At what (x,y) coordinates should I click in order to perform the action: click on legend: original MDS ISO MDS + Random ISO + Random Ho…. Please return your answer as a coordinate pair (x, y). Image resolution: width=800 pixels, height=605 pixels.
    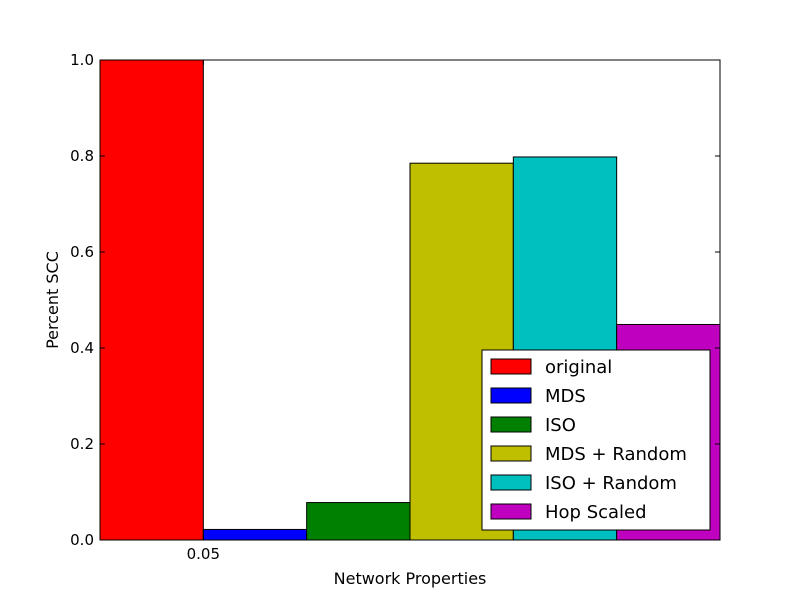
    Looking at the image, I should click on (596, 440).